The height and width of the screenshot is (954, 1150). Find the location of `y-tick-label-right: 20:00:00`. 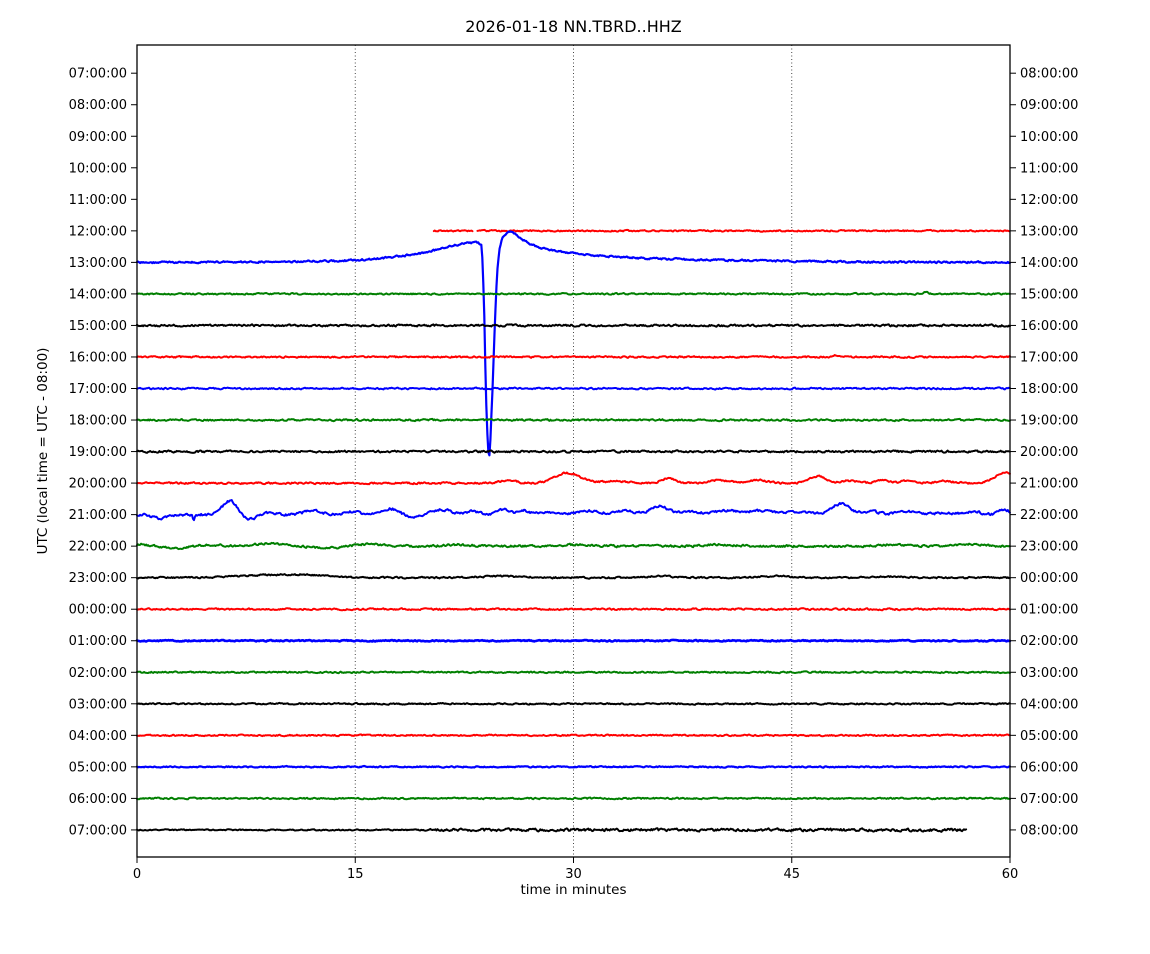

y-tick-label-right: 20:00:00 is located at coordinates (1049, 452).